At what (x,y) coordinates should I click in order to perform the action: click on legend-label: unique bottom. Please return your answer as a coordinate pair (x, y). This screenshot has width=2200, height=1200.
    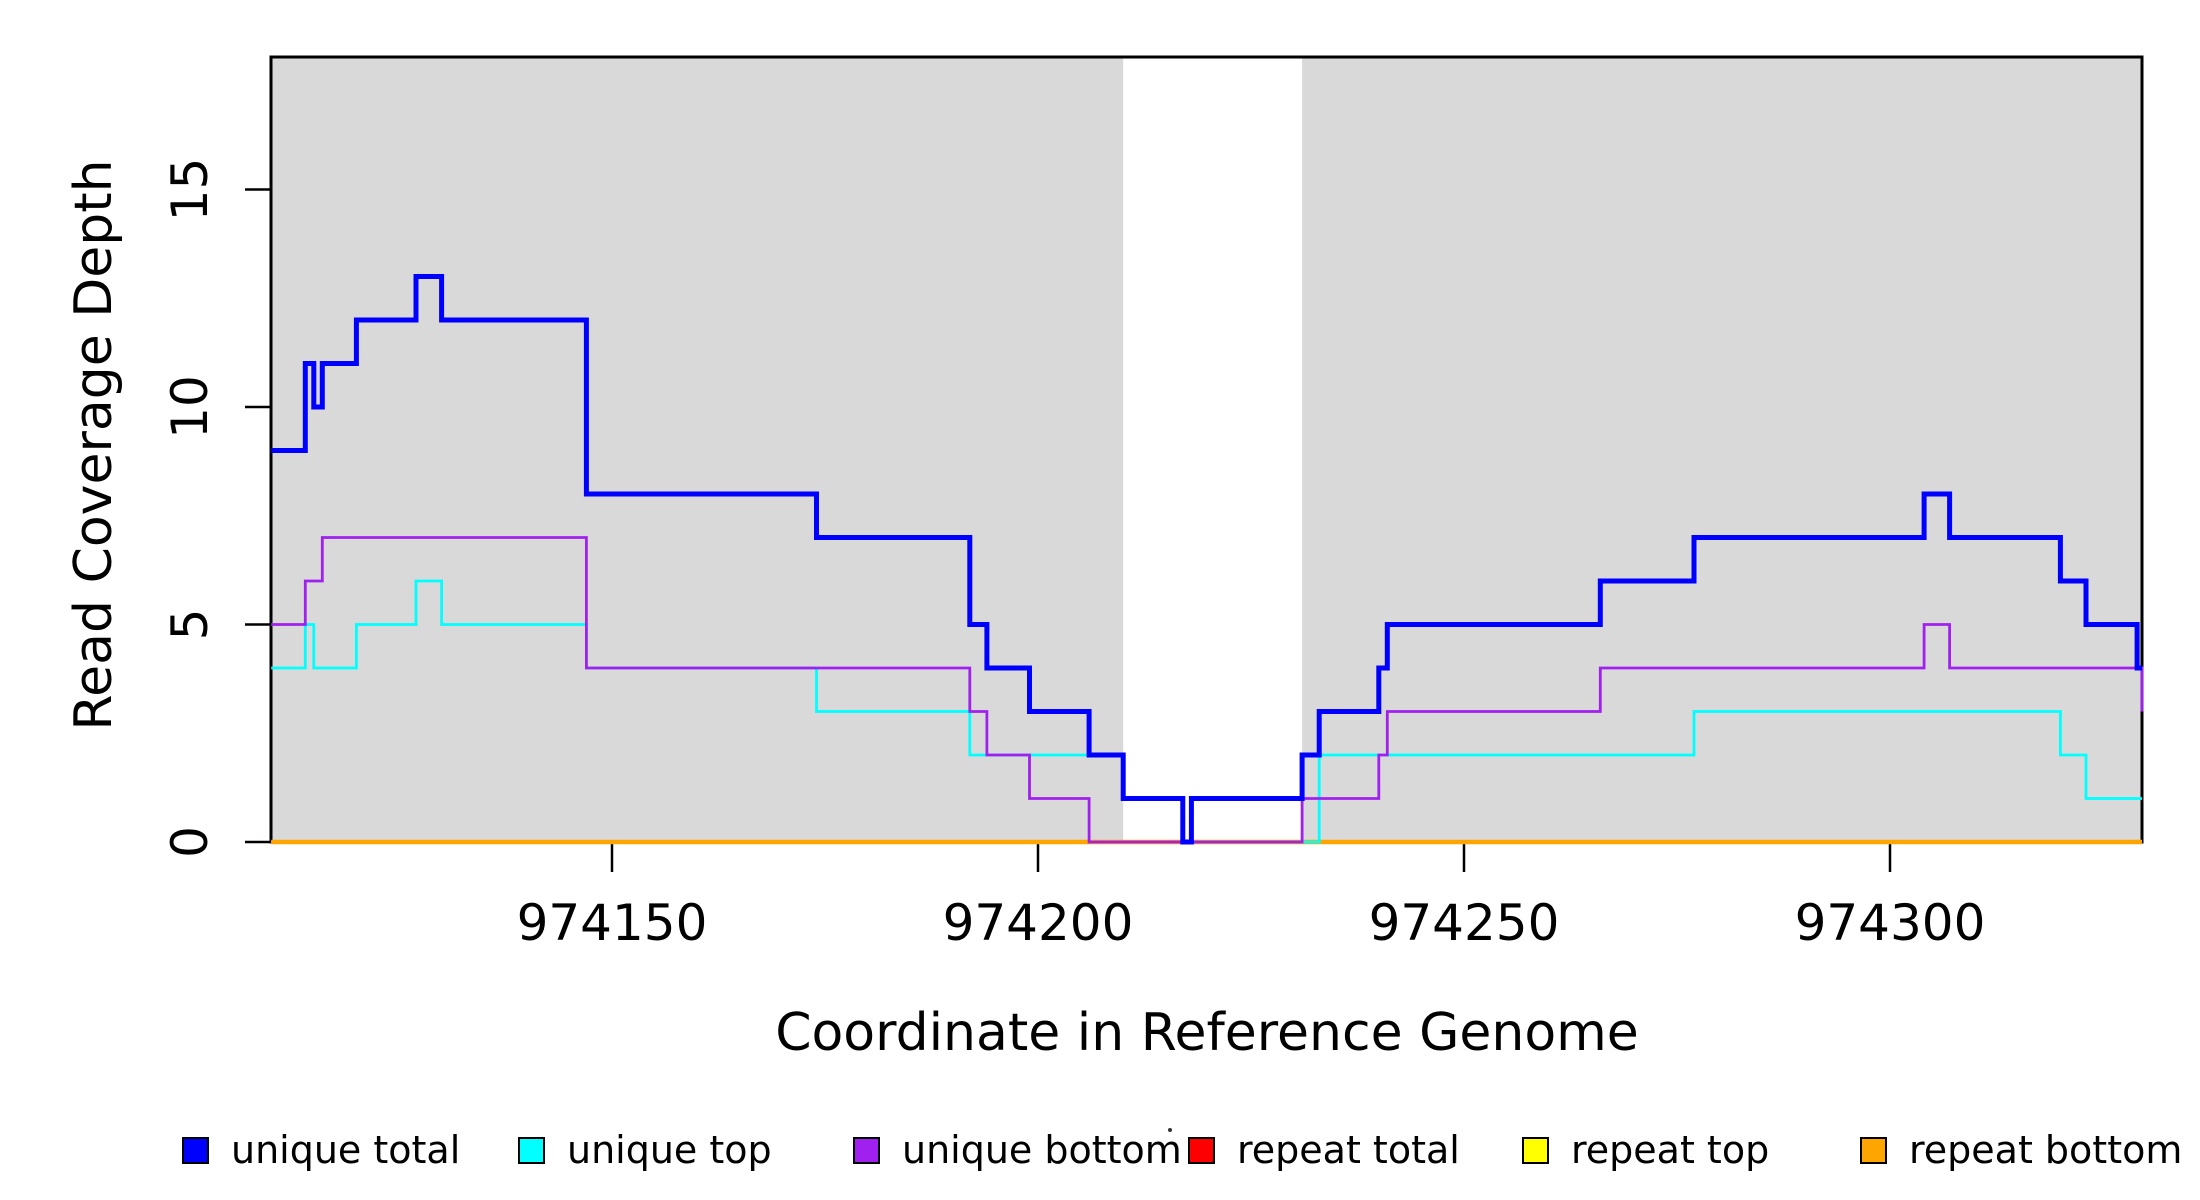
    Looking at the image, I should click on (1042, 1150).